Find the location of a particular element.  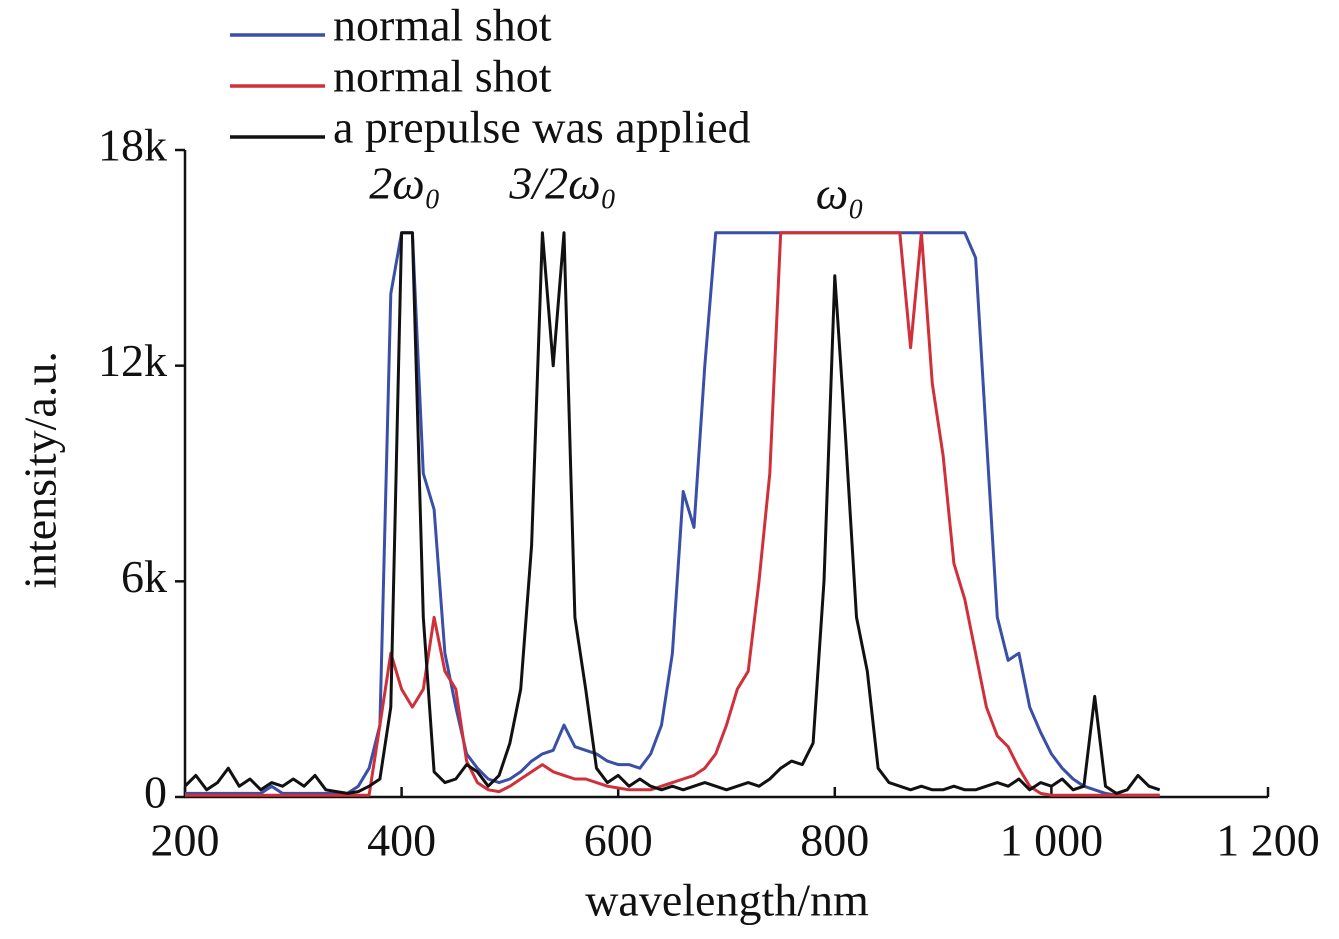

legend-label: a prepulse was applied is located at coordinates (542, 127).